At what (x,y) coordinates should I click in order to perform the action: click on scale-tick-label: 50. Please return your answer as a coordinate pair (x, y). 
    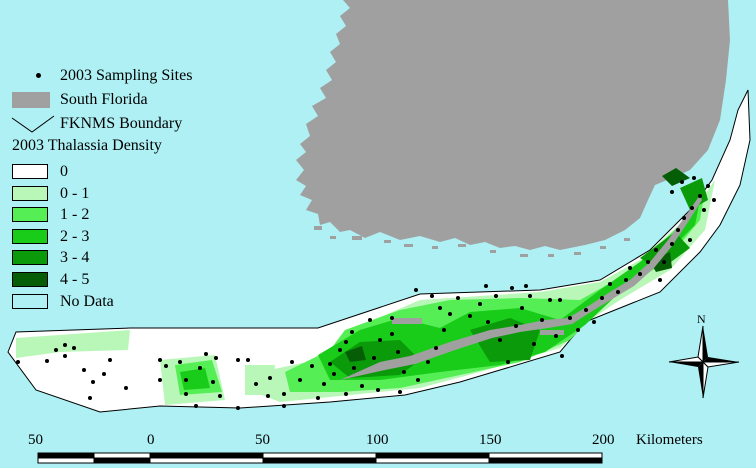
    Looking at the image, I should click on (262, 440).